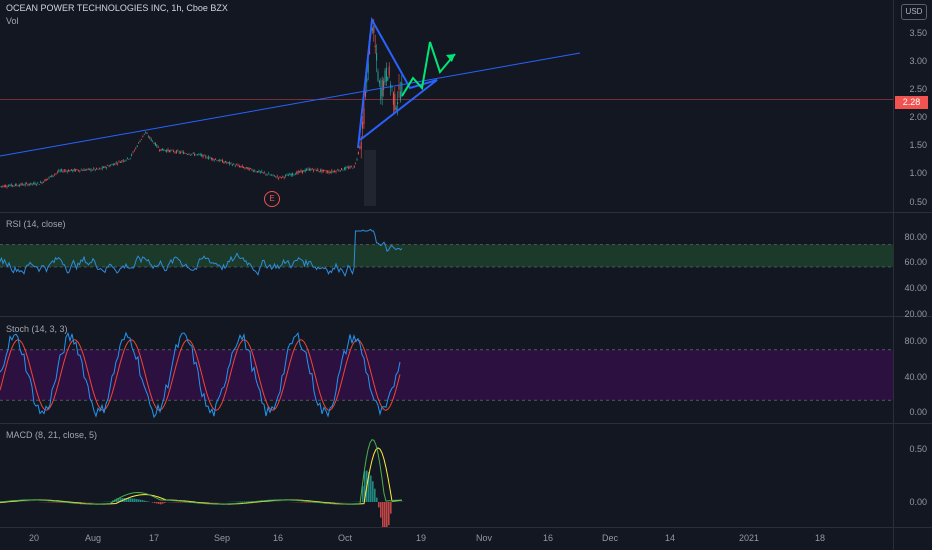 The width and height of the screenshot is (932, 550). What do you see at coordinates (915, 341) in the screenshot?
I see `stoch-axis-tick: 80.00` at bounding box center [915, 341].